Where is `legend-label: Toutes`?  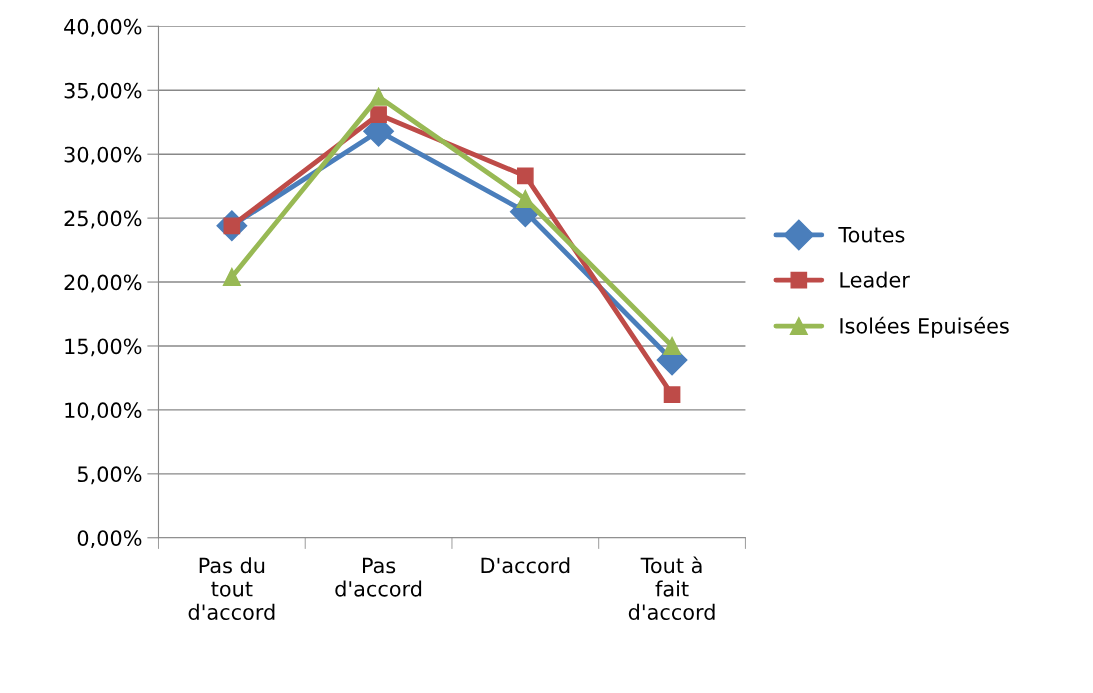
legend-label: Toutes is located at coordinates (871, 235).